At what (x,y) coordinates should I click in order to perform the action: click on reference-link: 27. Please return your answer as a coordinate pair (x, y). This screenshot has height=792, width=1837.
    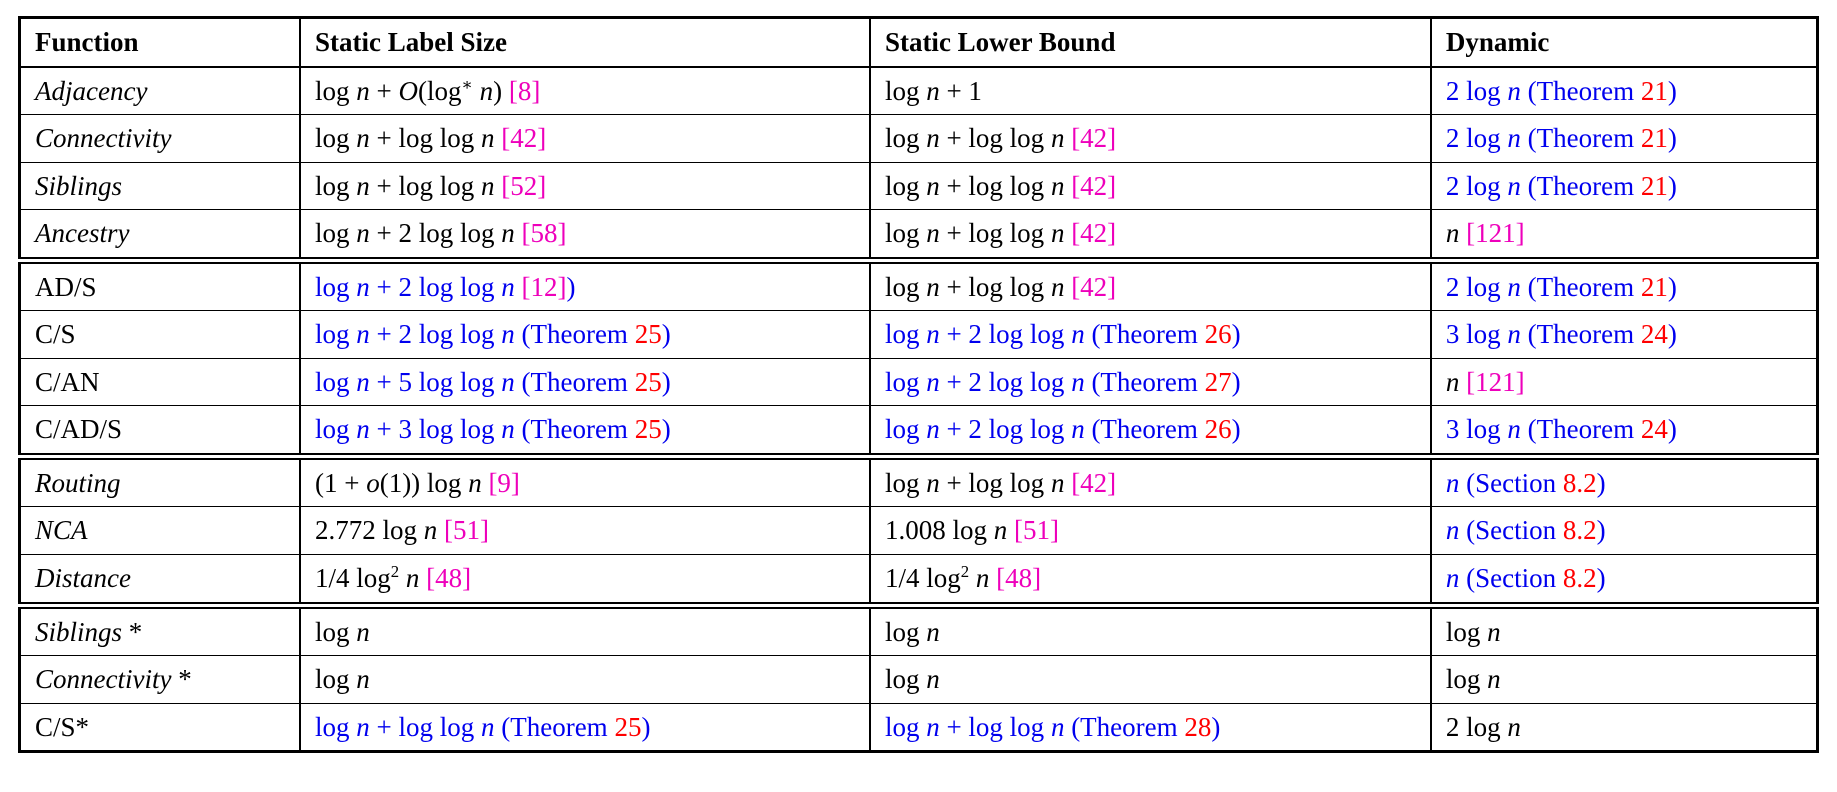
    Looking at the image, I should click on (1218, 381).